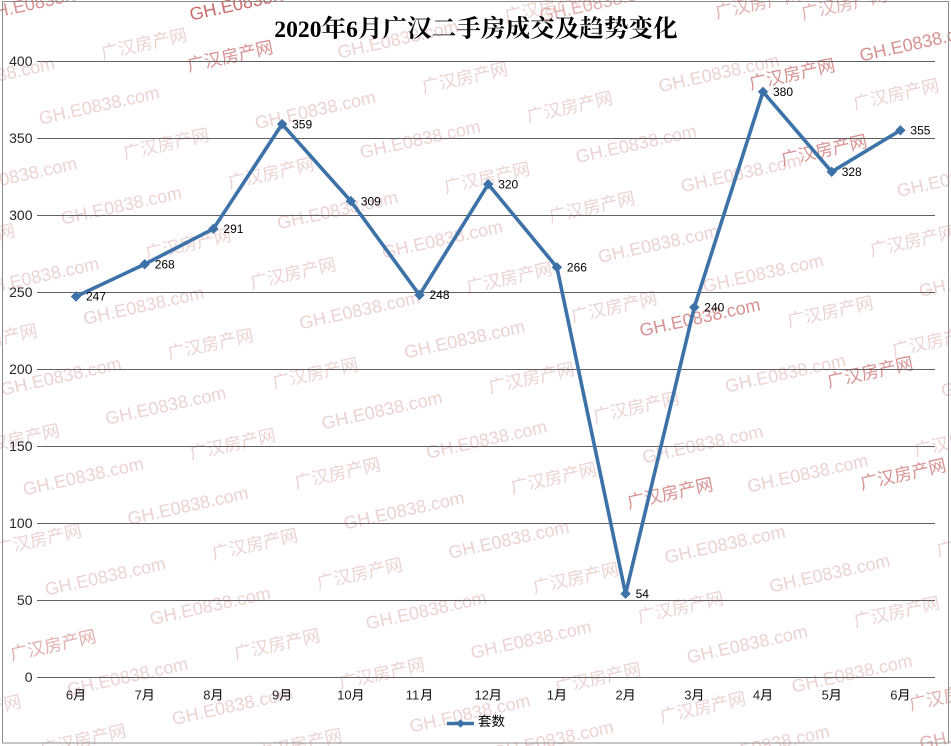  I want to click on svg-text: 50, so click(25, 600).